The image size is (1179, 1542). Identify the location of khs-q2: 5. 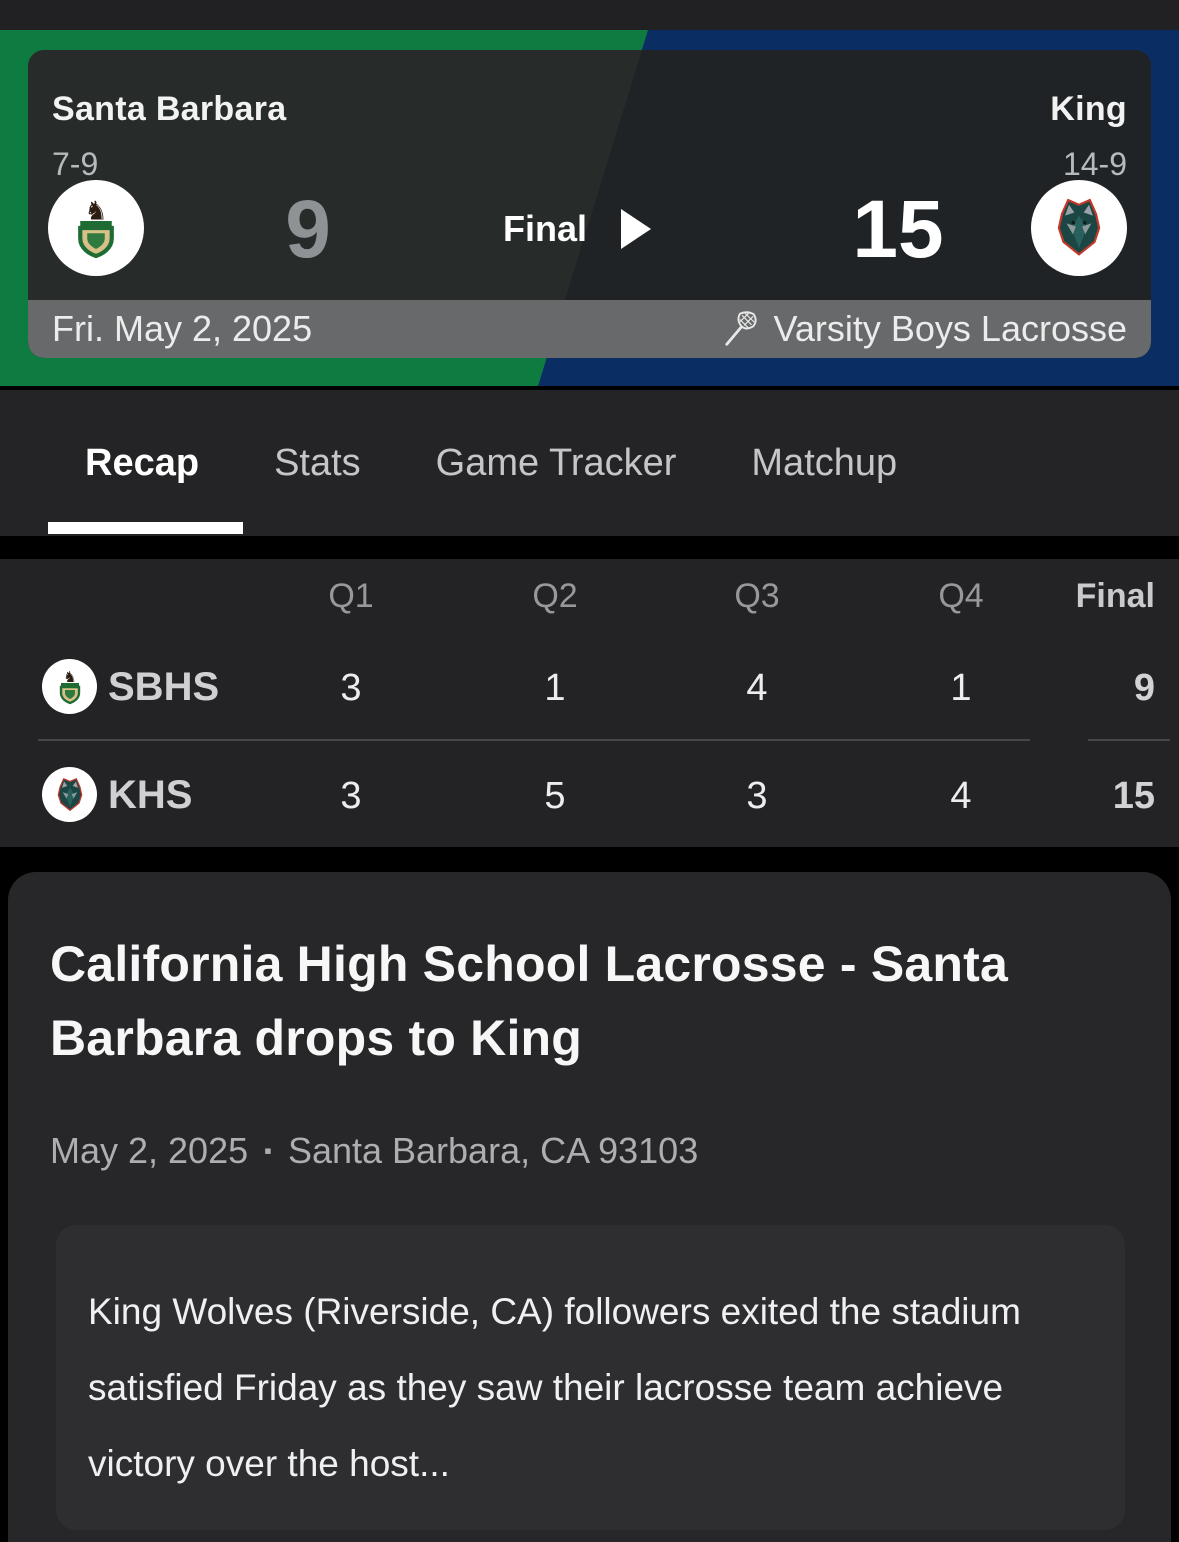
(555, 796).